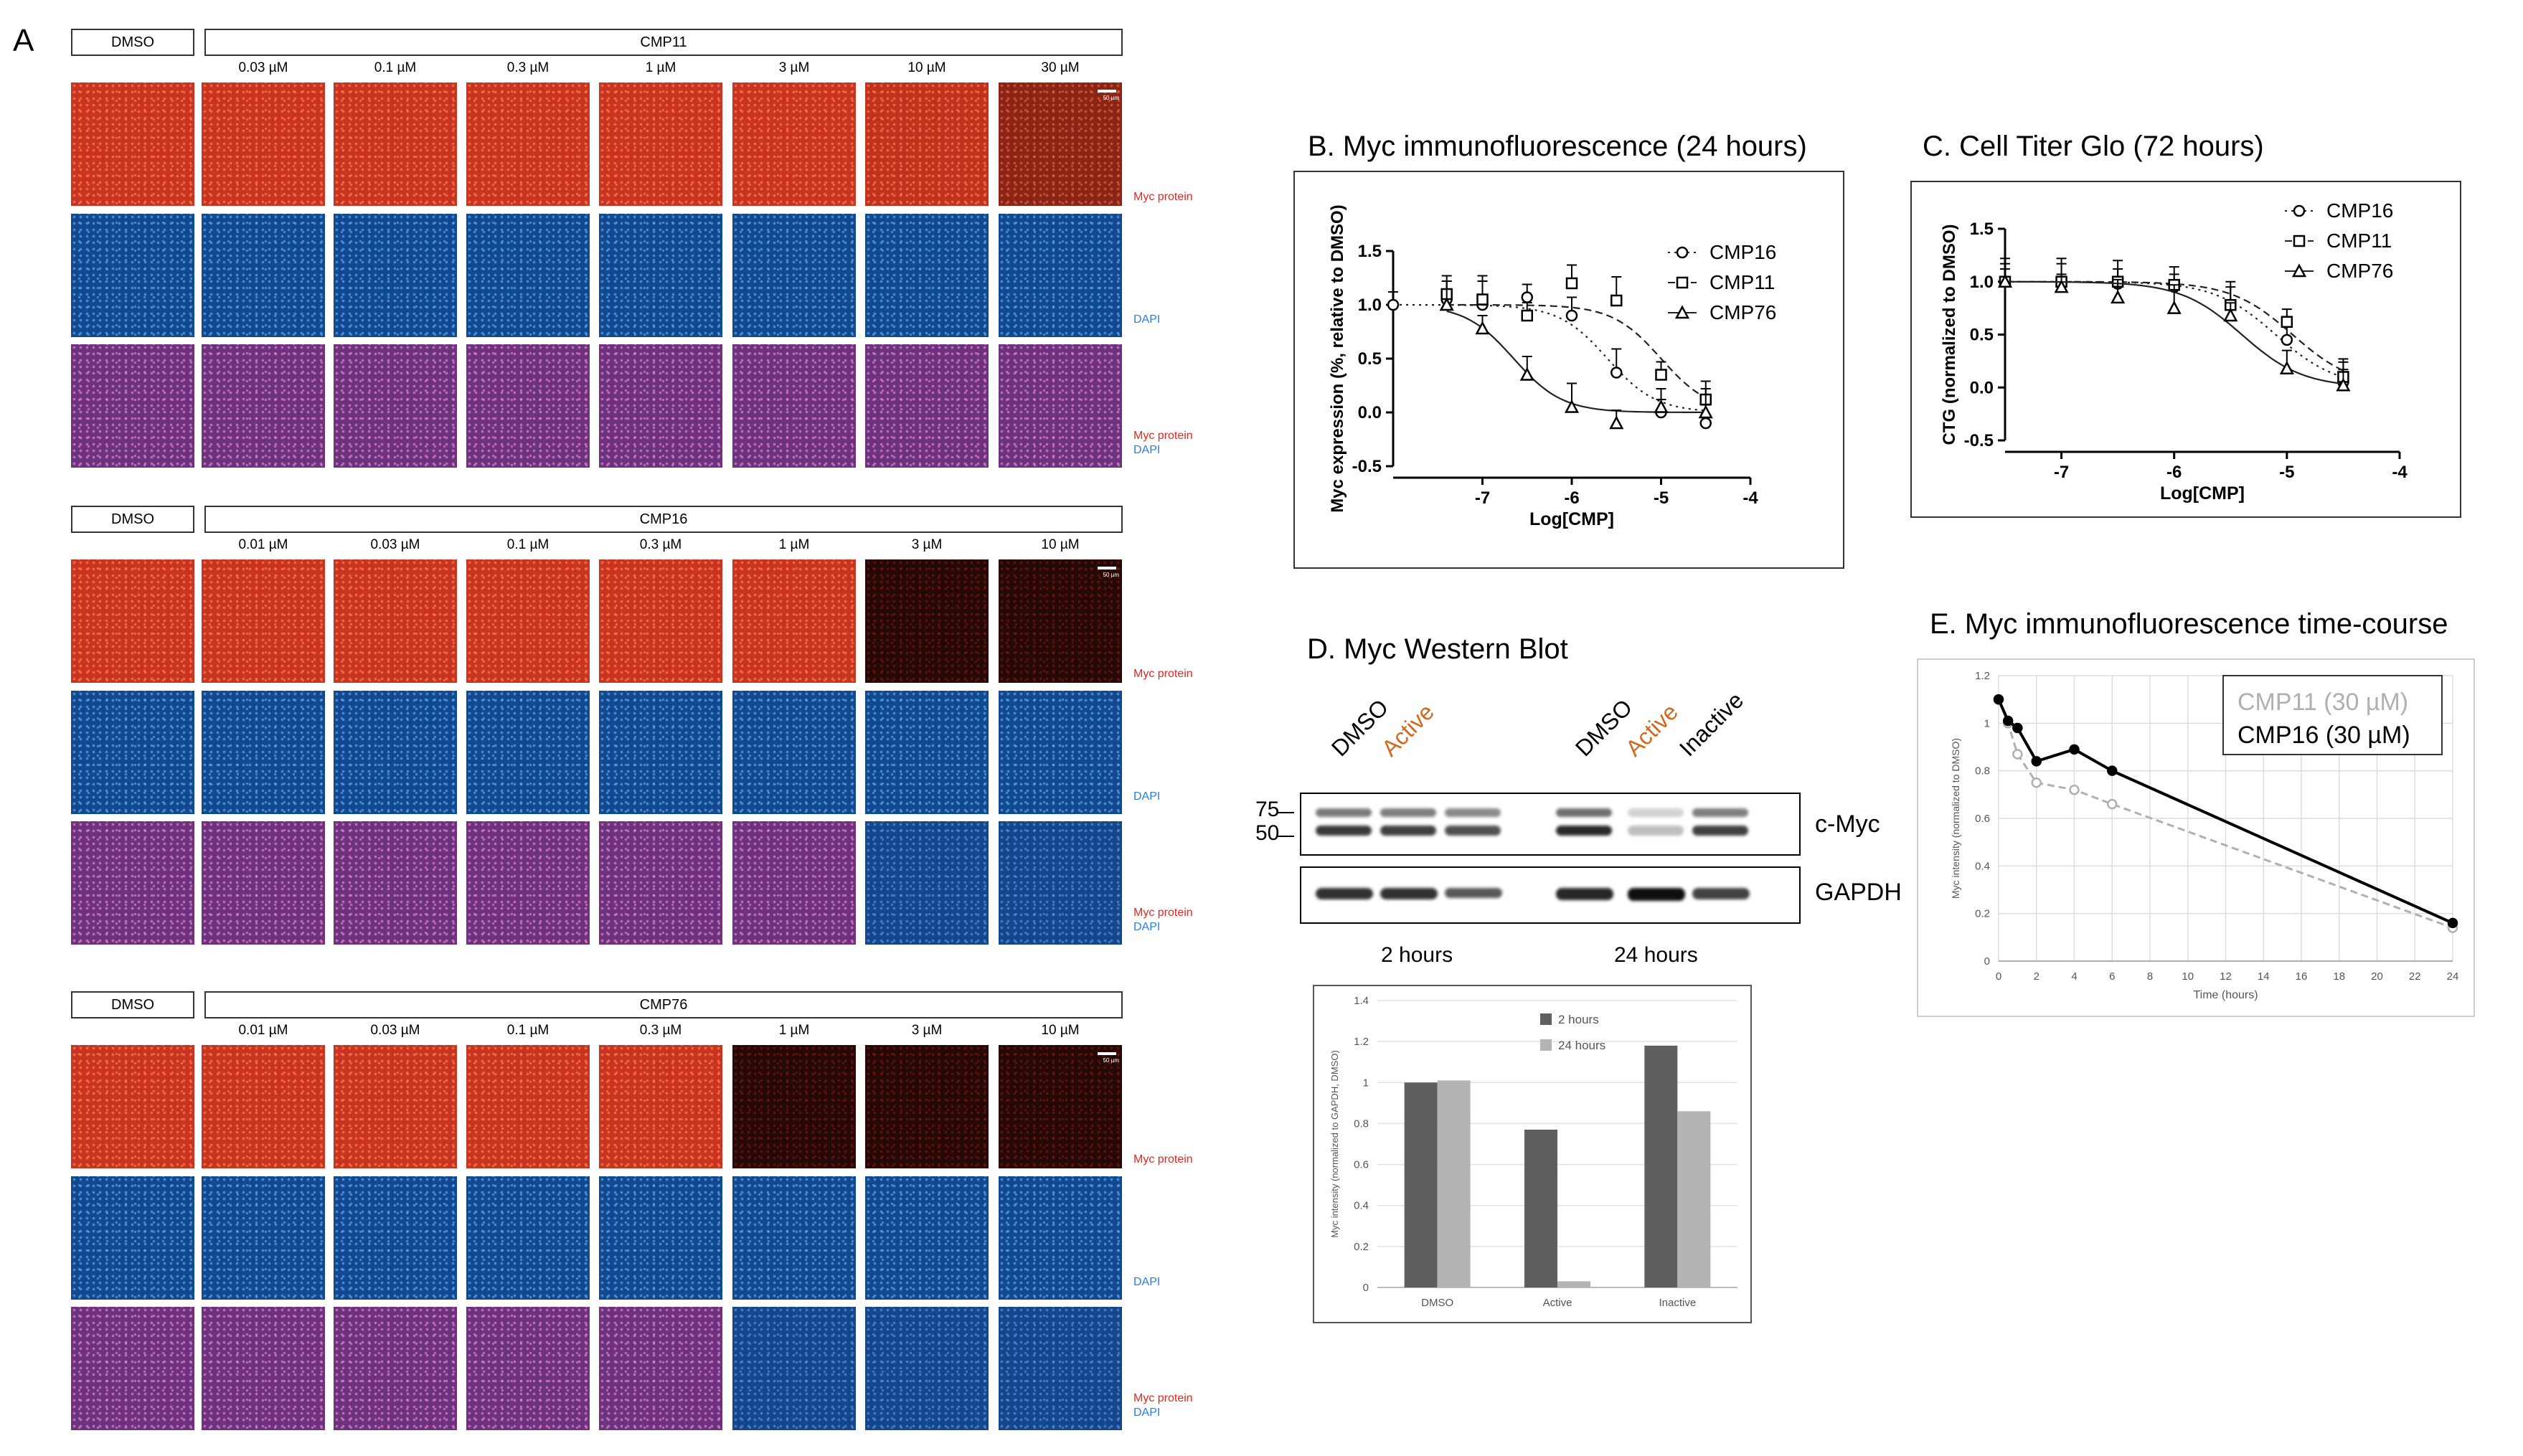  Describe the element at coordinates (1572, 519) in the screenshot. I see `x-axis-label: Log[CMP]` at that location.